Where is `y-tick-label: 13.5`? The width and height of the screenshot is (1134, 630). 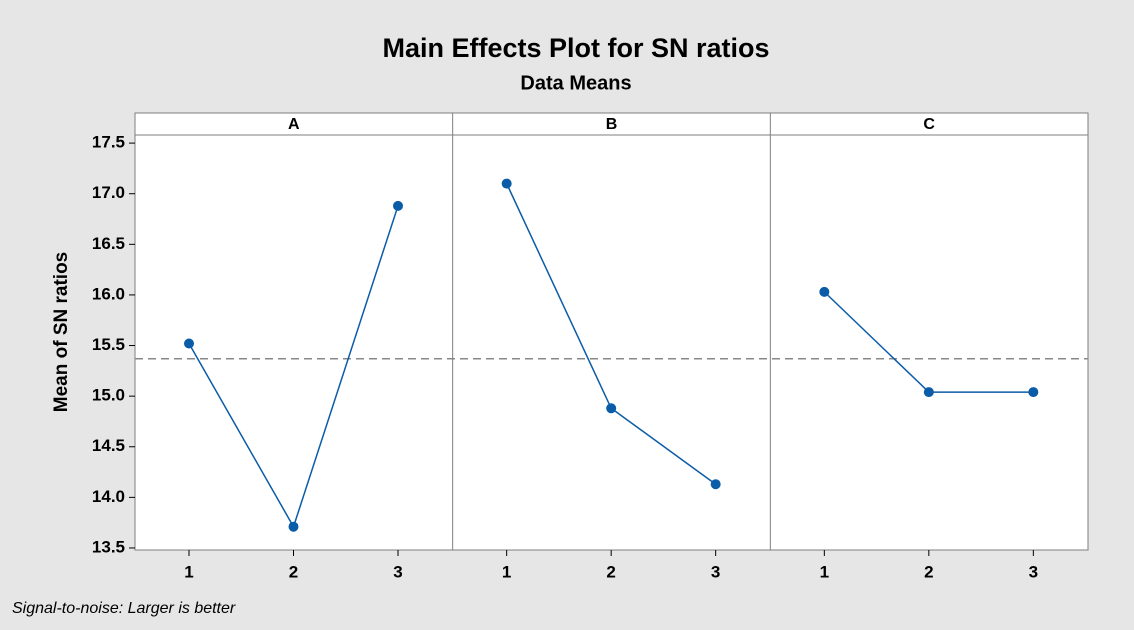
y-tick-label: 13.5 is located at coordinates (108, 546).